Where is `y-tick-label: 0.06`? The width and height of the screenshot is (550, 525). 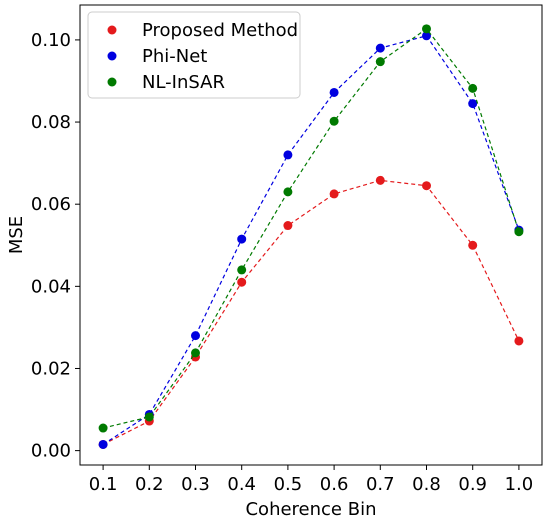
y-tick-label: 0.06 is located at coordinates (51, 204).